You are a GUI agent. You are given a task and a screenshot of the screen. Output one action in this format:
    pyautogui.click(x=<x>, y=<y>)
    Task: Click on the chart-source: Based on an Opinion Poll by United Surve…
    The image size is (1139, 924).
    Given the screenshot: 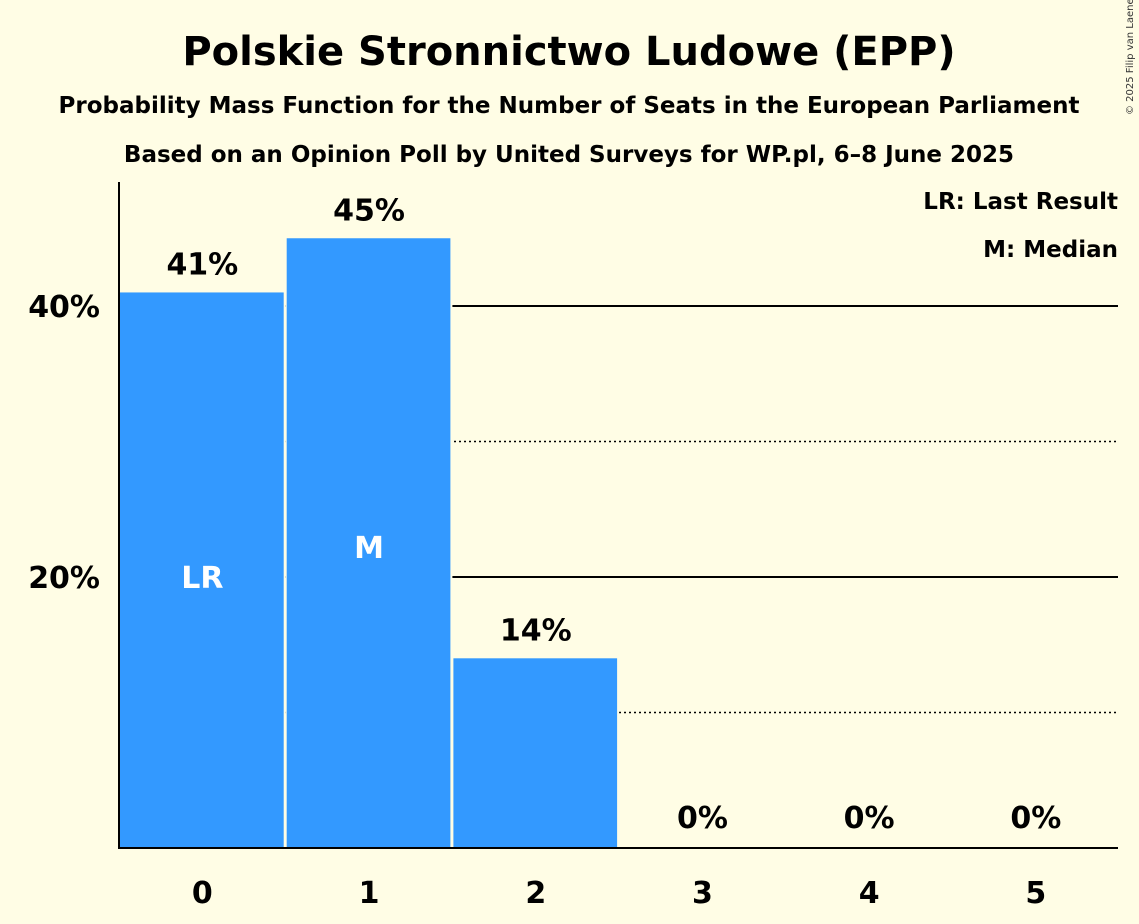 What is the action you would take?
    pyautogui.click(x=569, y=155)
    